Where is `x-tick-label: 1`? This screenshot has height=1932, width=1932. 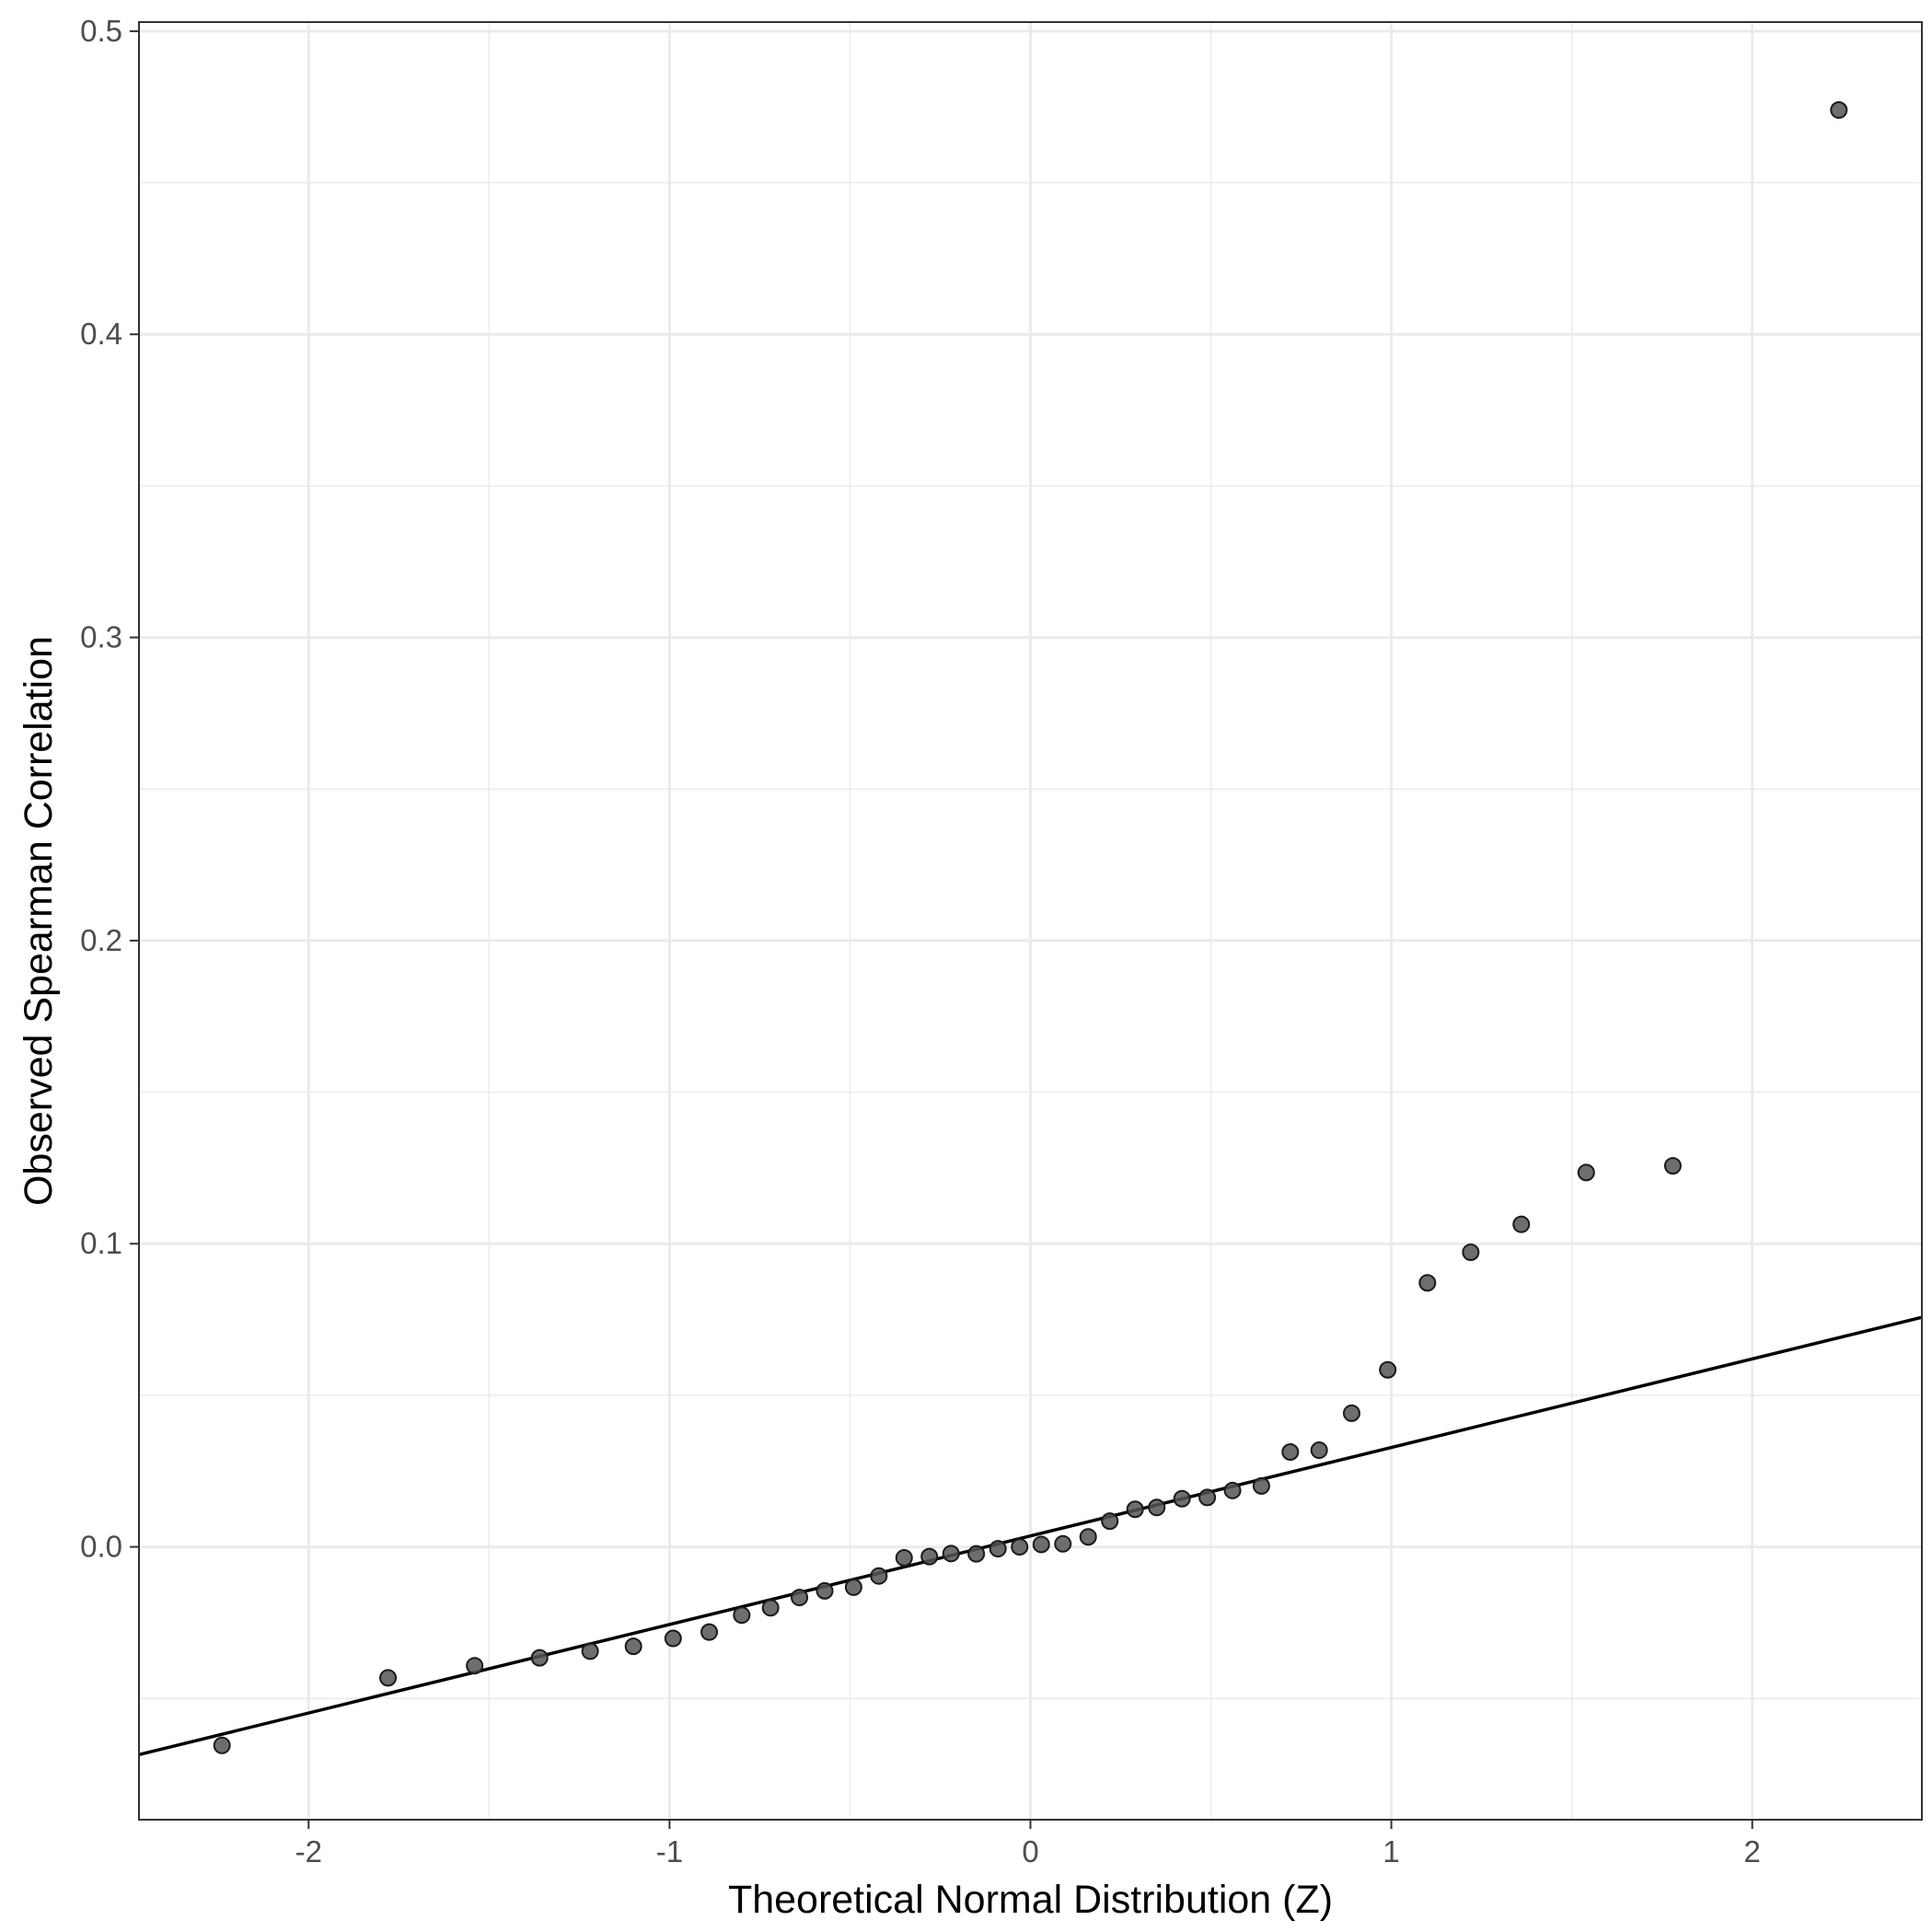 x-tick-label: 1 is located at coordinates (1391, 1851).